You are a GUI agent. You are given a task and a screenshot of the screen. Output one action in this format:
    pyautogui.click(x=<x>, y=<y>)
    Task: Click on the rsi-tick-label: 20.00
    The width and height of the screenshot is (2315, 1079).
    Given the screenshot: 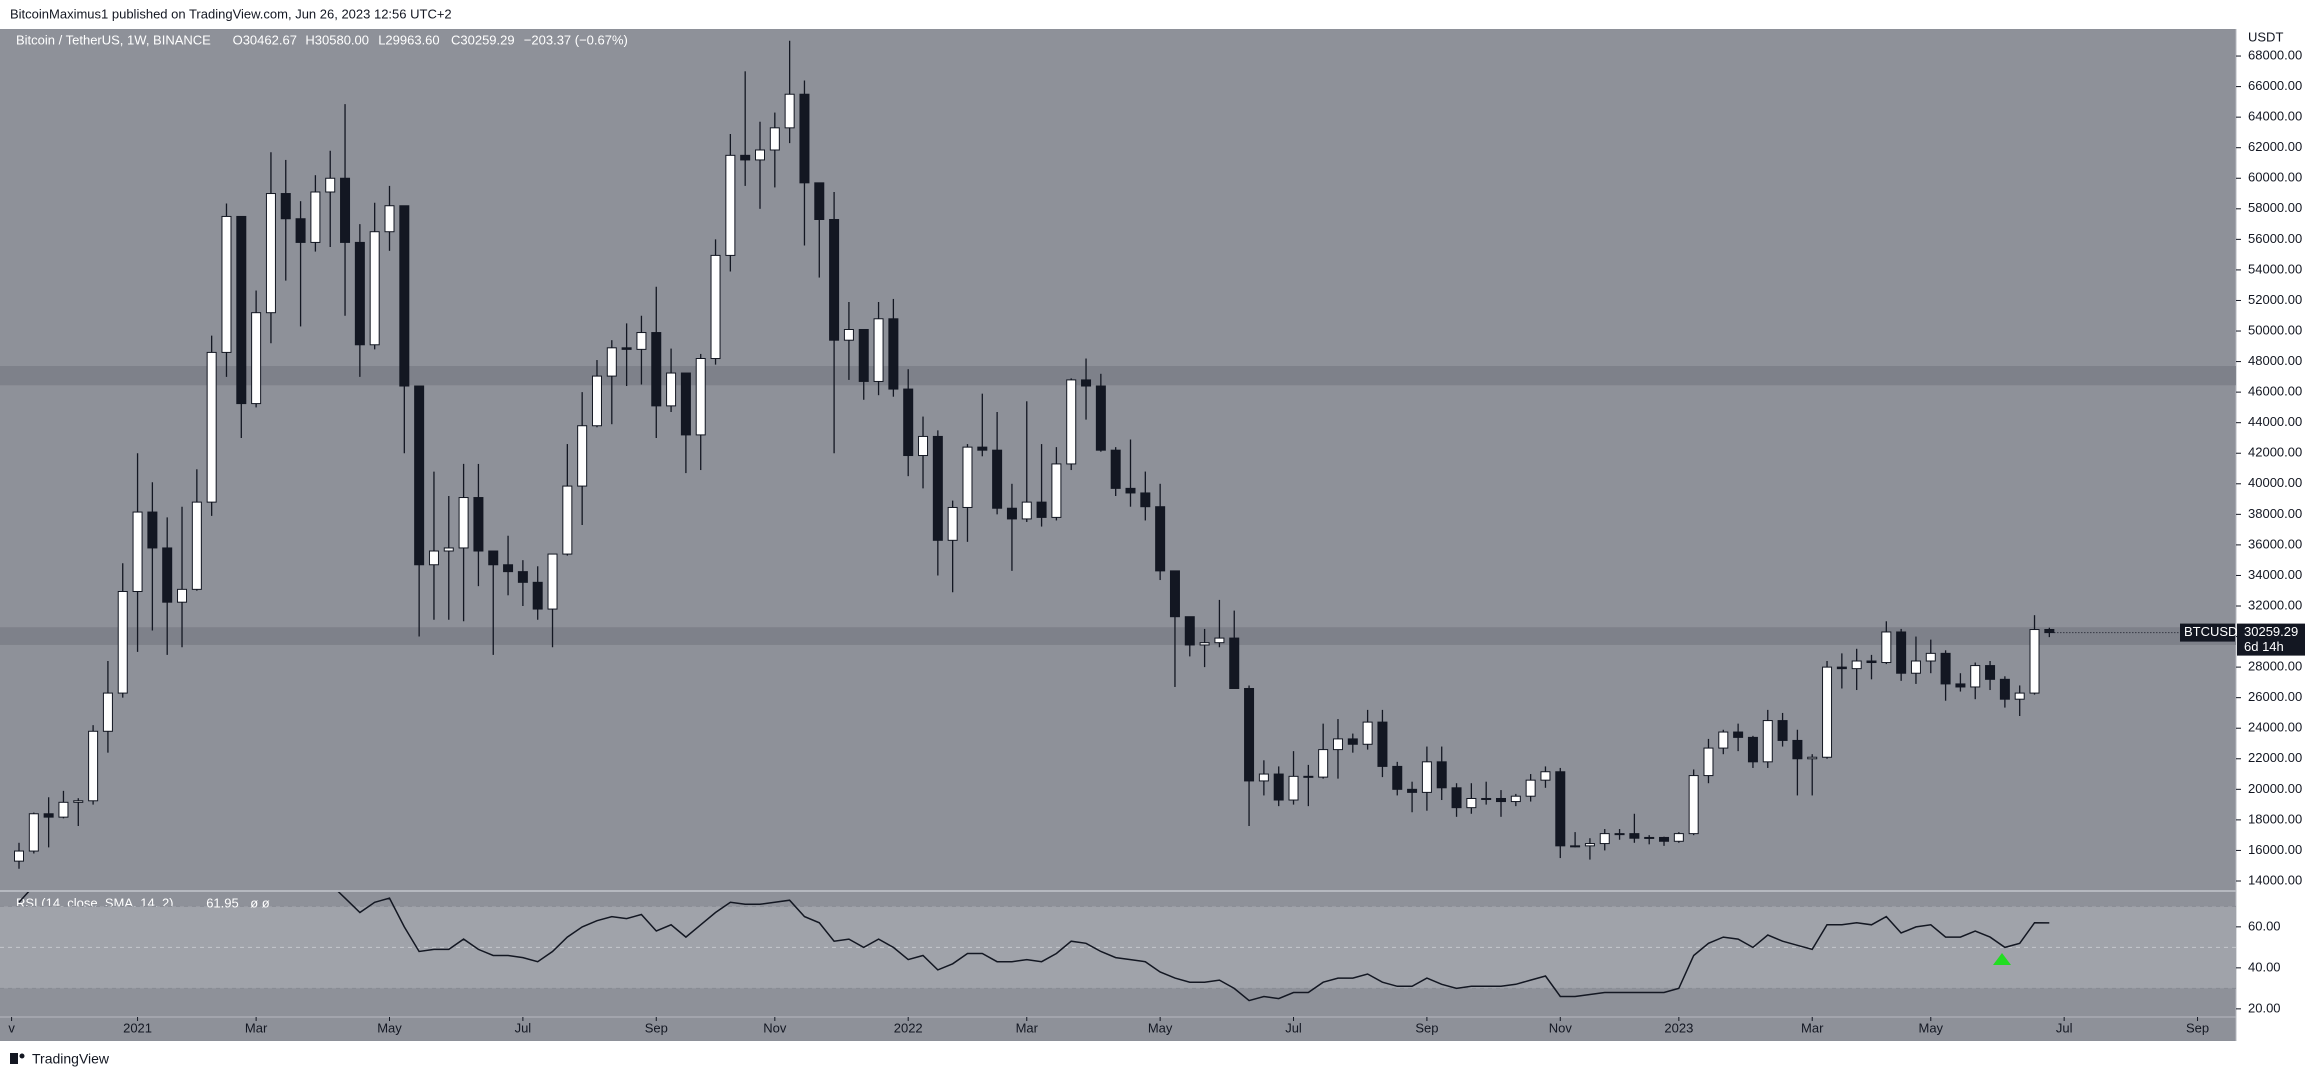 What is the action you would take?
    pyautogui.click(x=2264, y=1007)
    